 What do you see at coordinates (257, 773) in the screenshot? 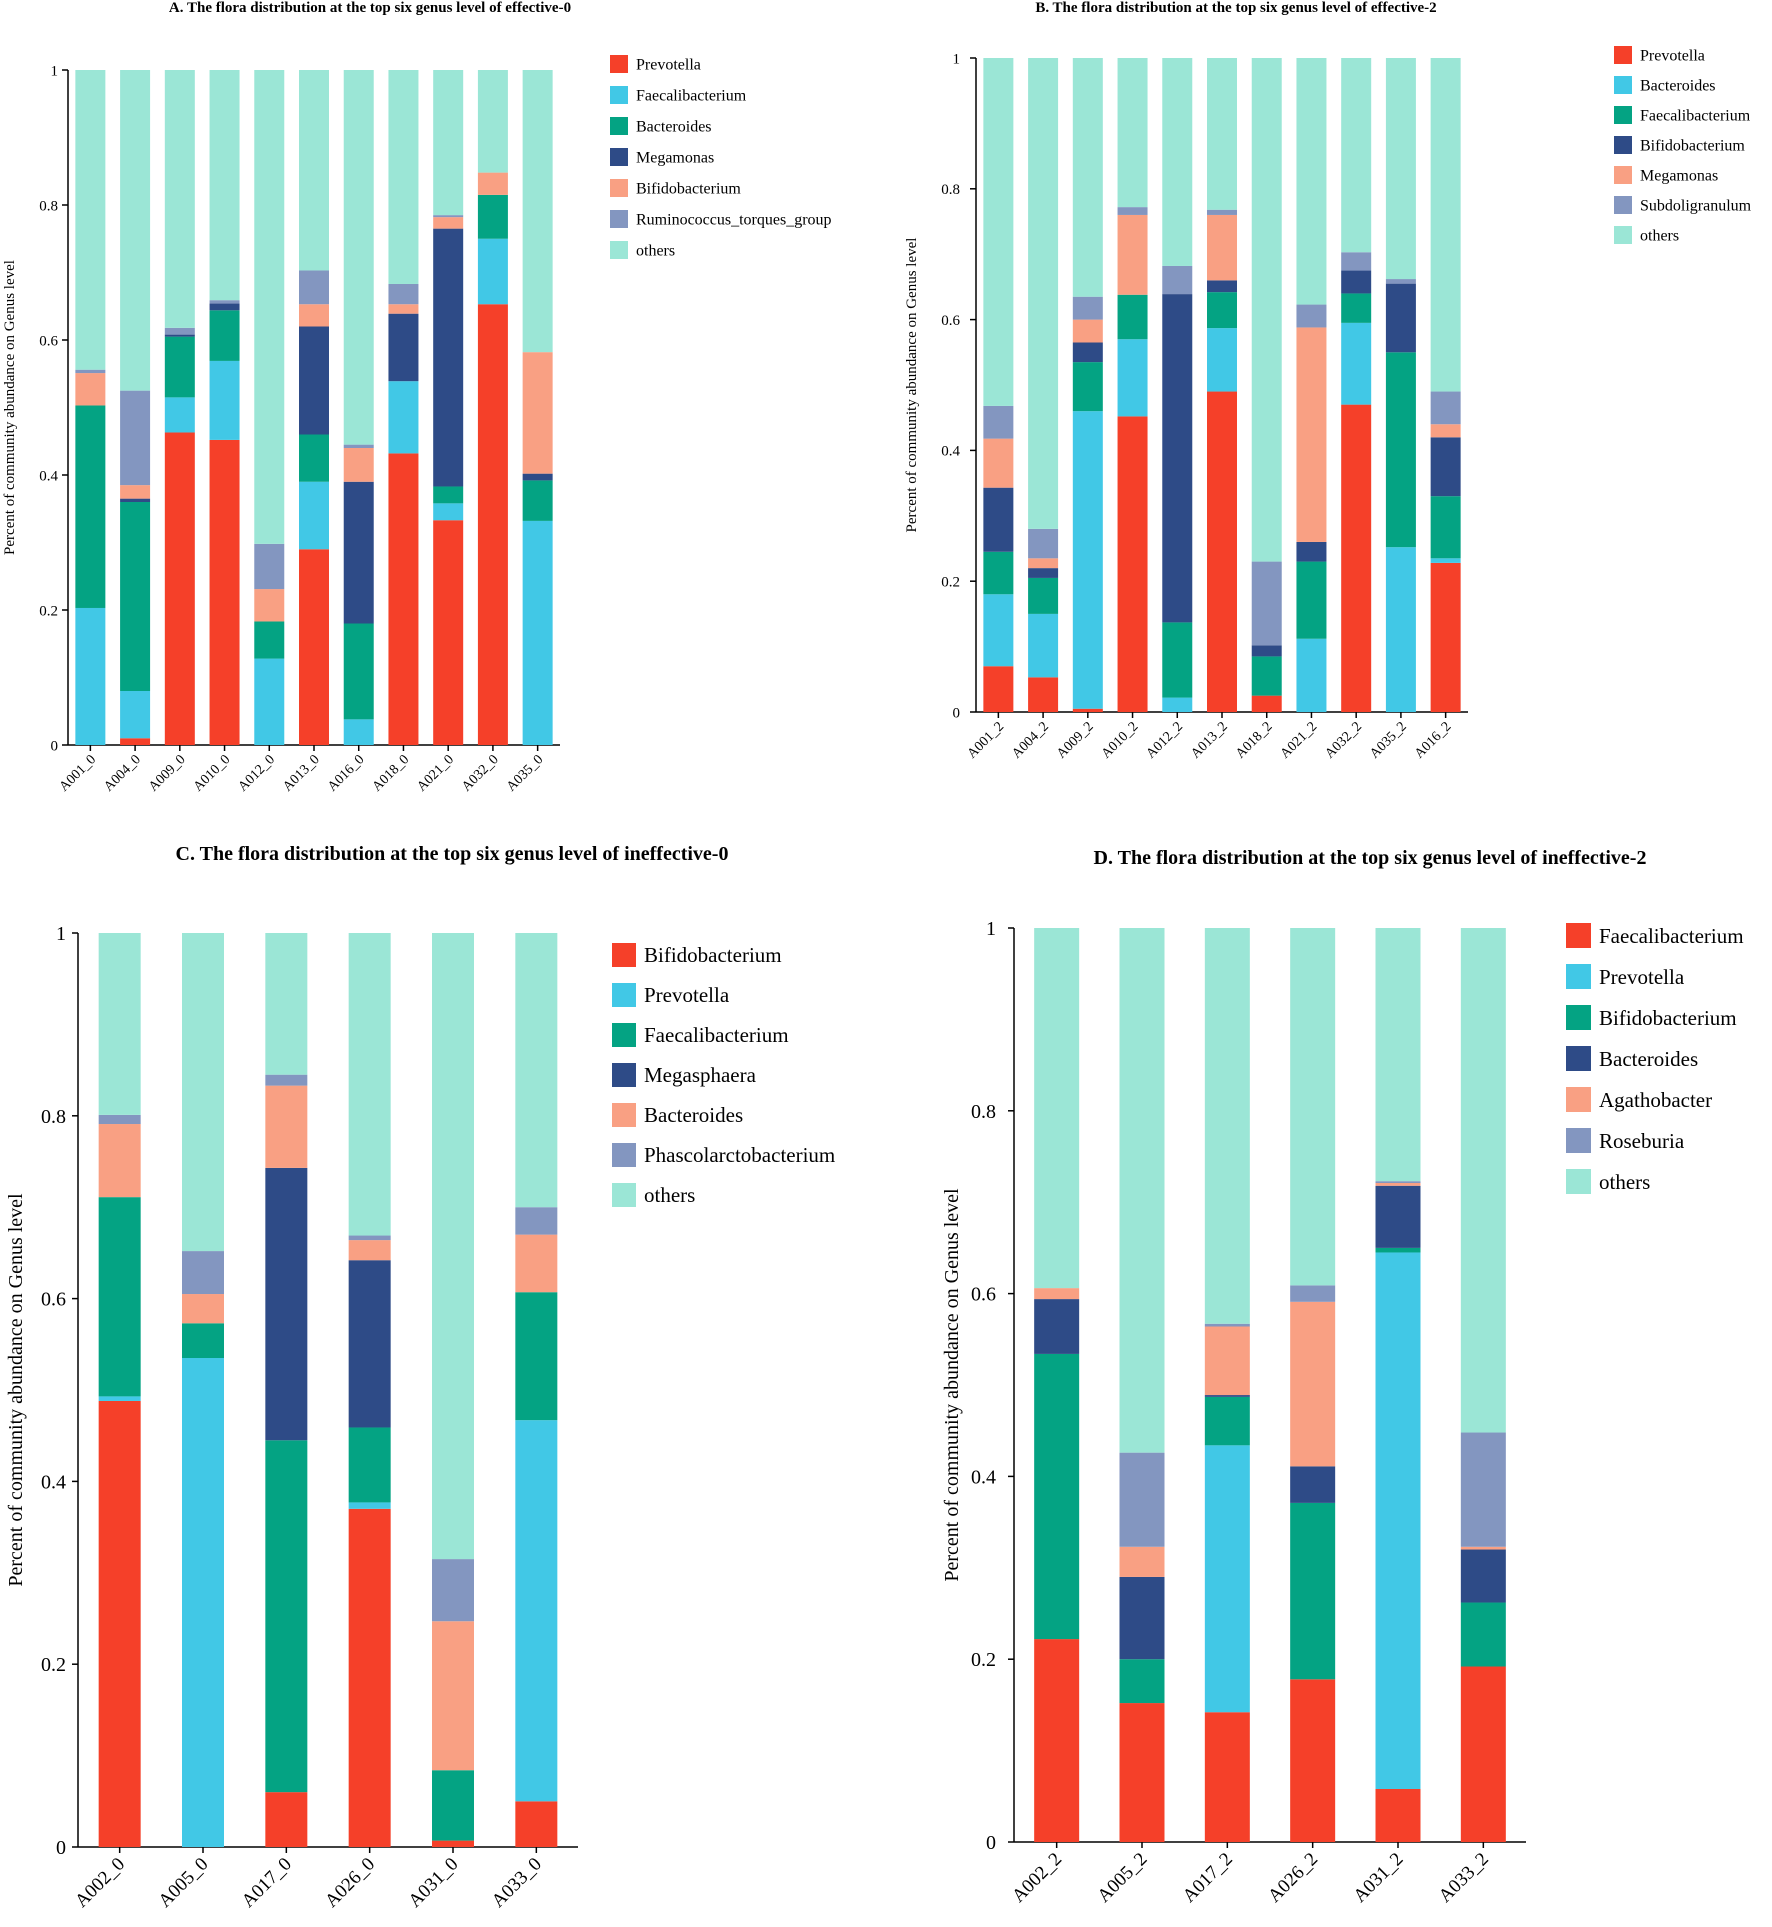
I see `x-tick-label: A012_0` at bounding box center [257, 773].